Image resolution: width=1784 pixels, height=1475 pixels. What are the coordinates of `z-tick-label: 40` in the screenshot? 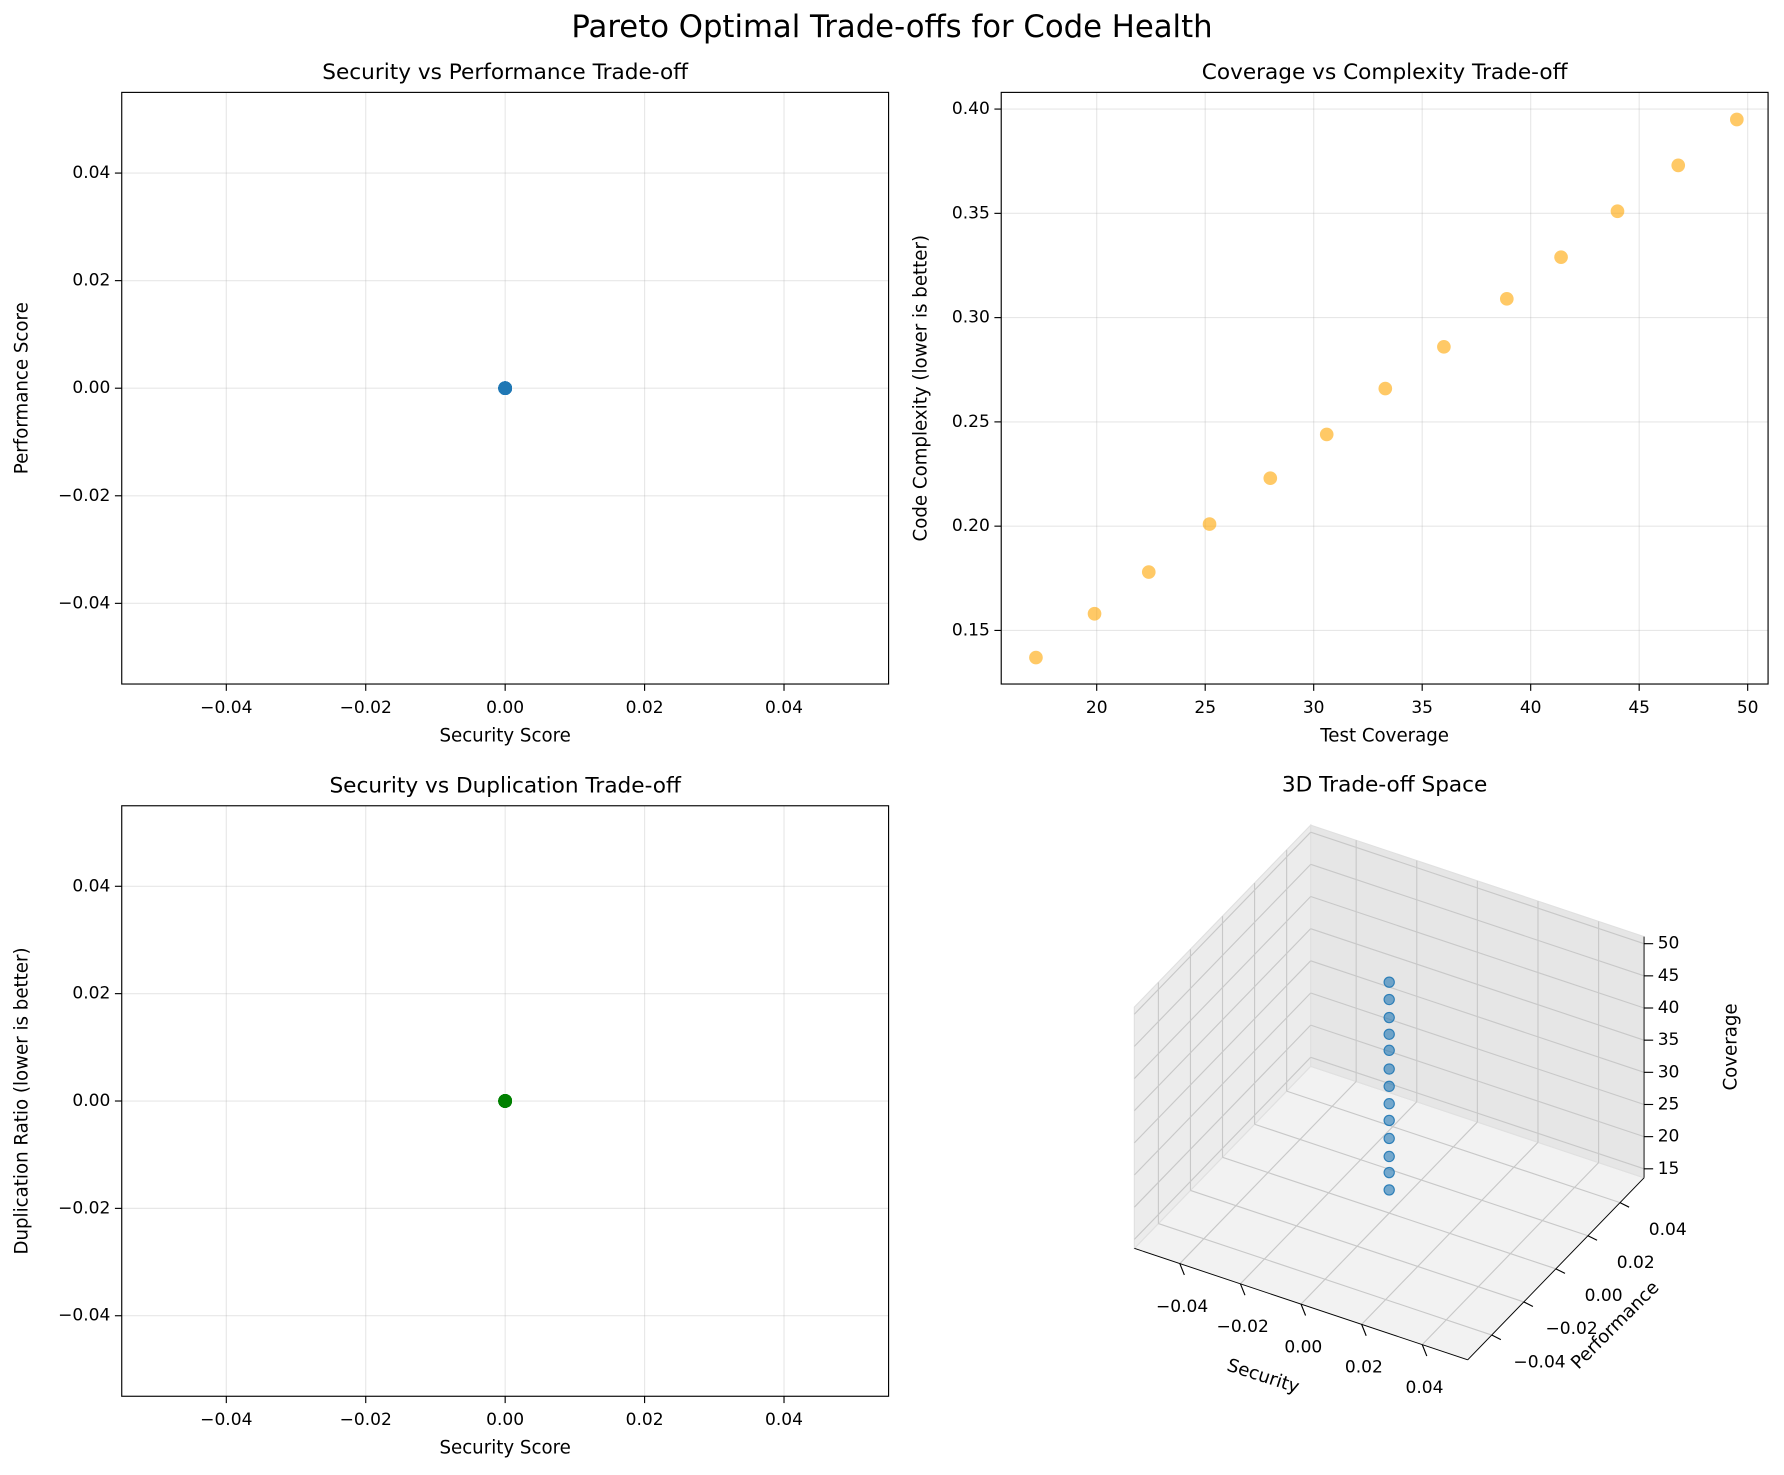 It's located at (1669, 1008).